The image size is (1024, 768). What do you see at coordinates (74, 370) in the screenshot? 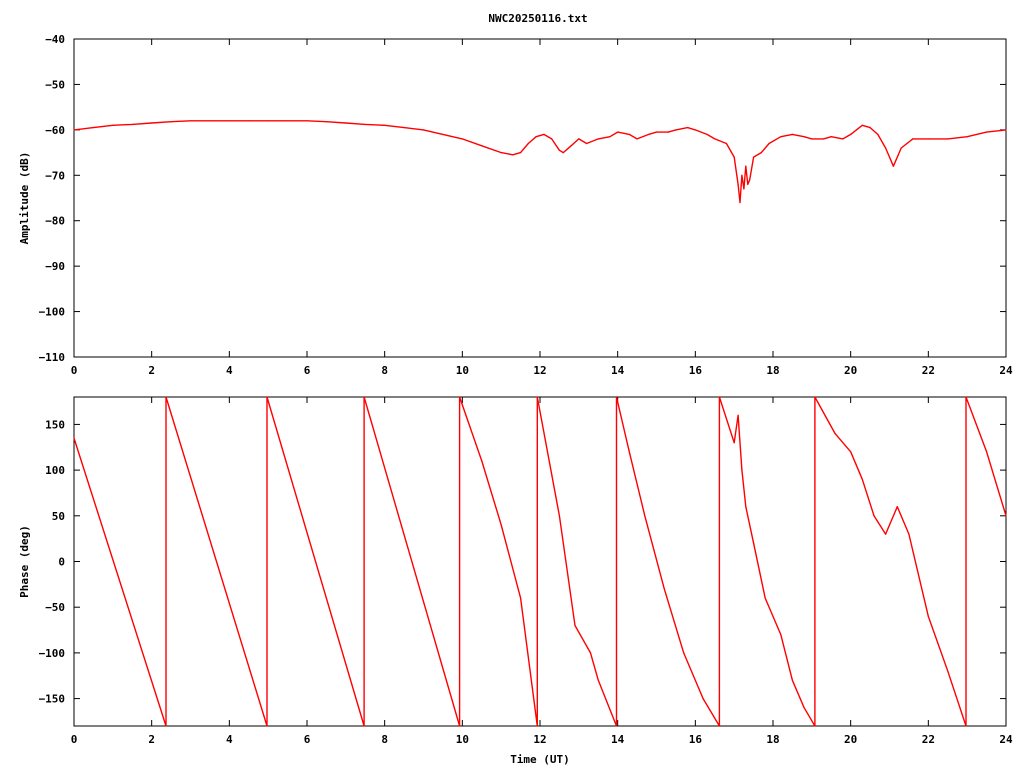
I see `amp-x-tick-label: 0` at bounding box center [74, 370].